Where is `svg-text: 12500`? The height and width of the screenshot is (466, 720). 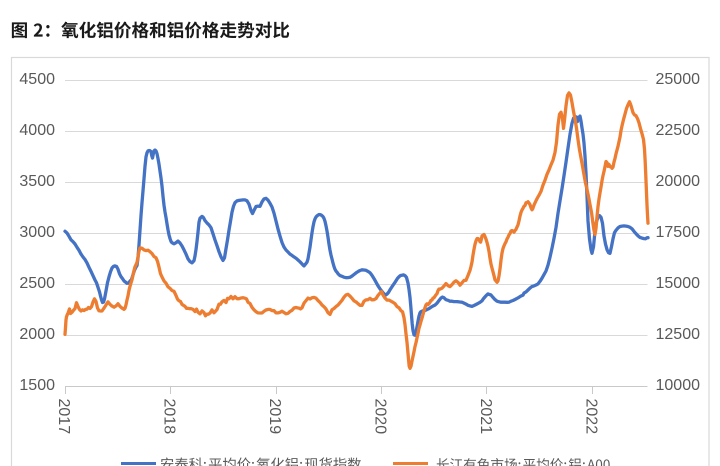 svg-text: 12500 is located at coordinates (678, 334).